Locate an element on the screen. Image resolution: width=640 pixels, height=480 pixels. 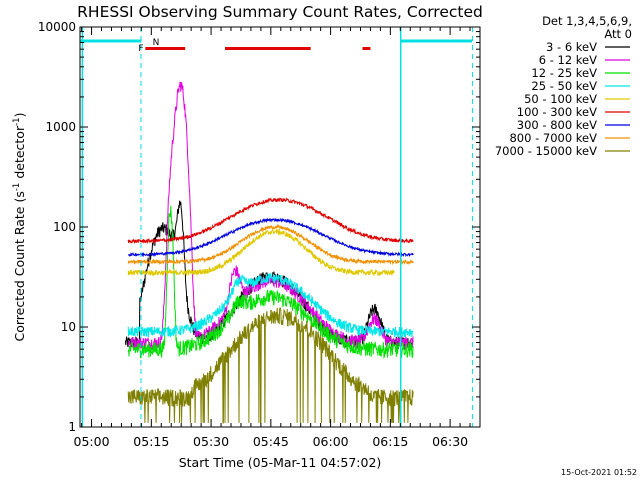
legend-label-8: 800 - 7000 keV is located at coordinates (553, 138).